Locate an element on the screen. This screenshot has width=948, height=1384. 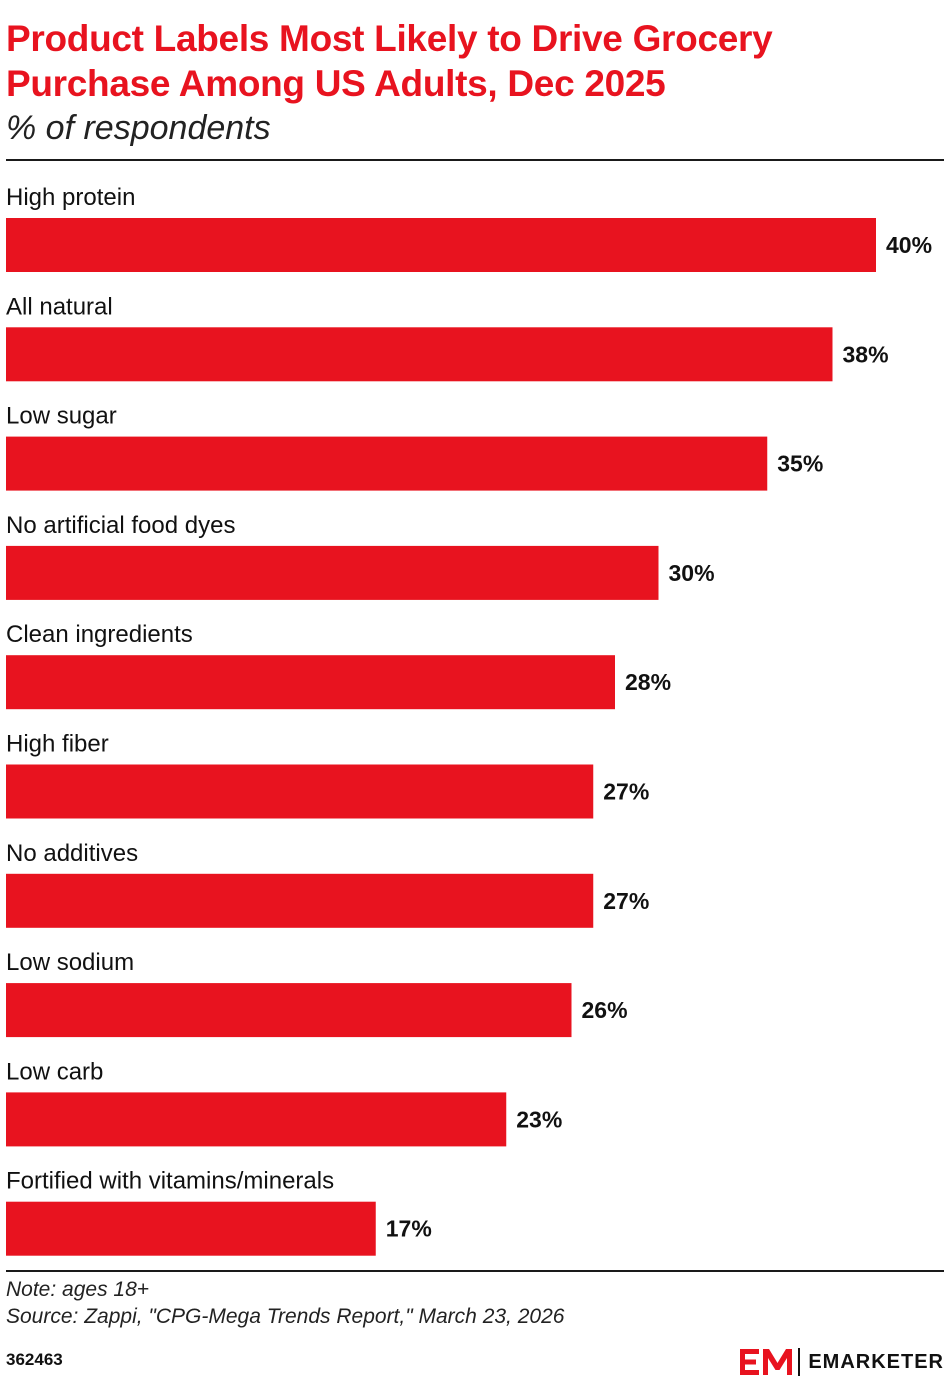
category-label: Low sugar is located at coordinates (61, 416).